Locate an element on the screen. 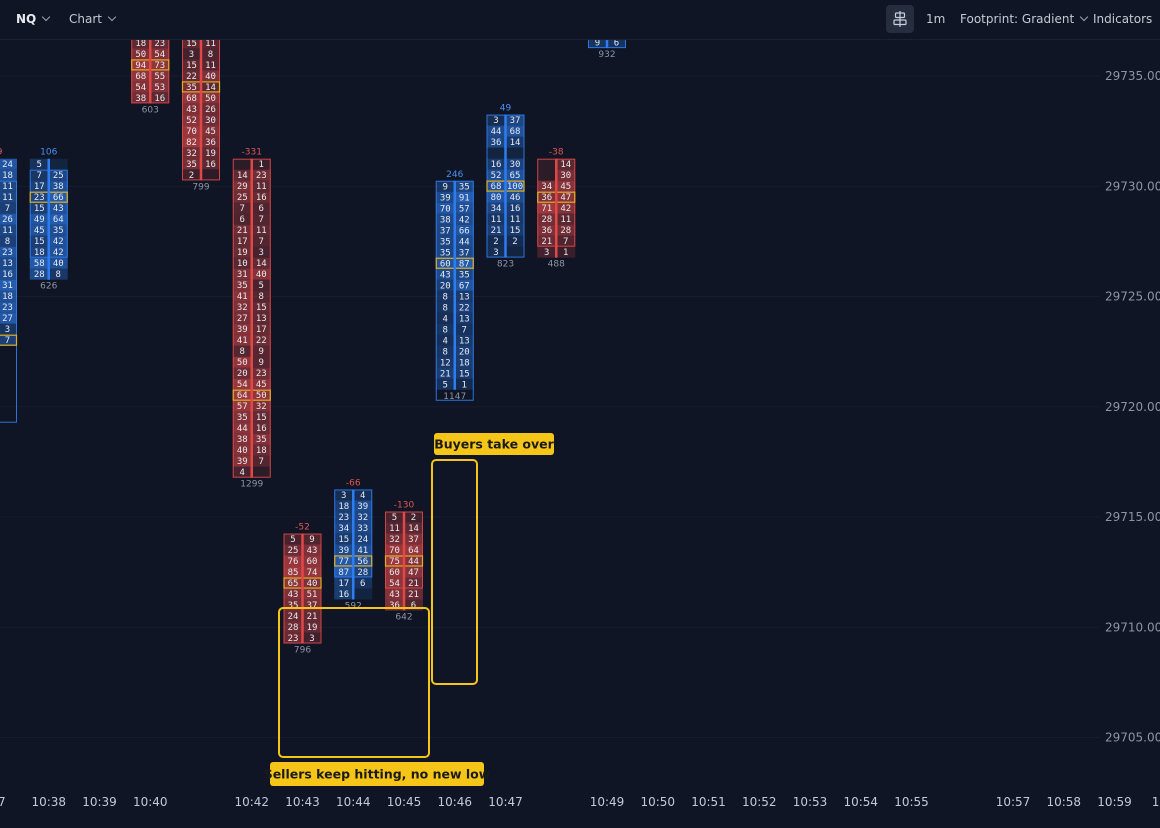  bid-volume: 80 is located at coordinates (496, 198).